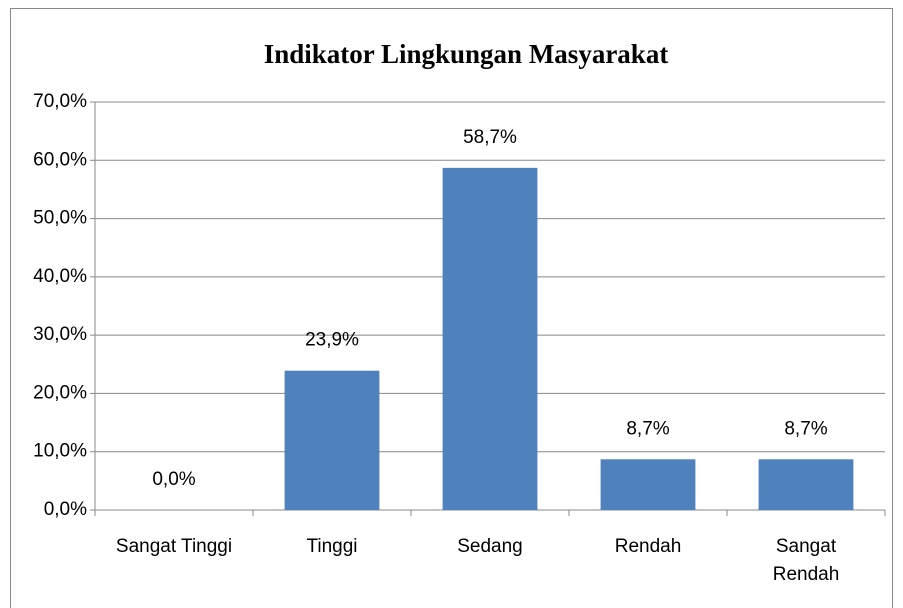  Describe the element at coordinates (60, 392) in the screenshot. I see `y-tick-label: 20,0%` at that location.